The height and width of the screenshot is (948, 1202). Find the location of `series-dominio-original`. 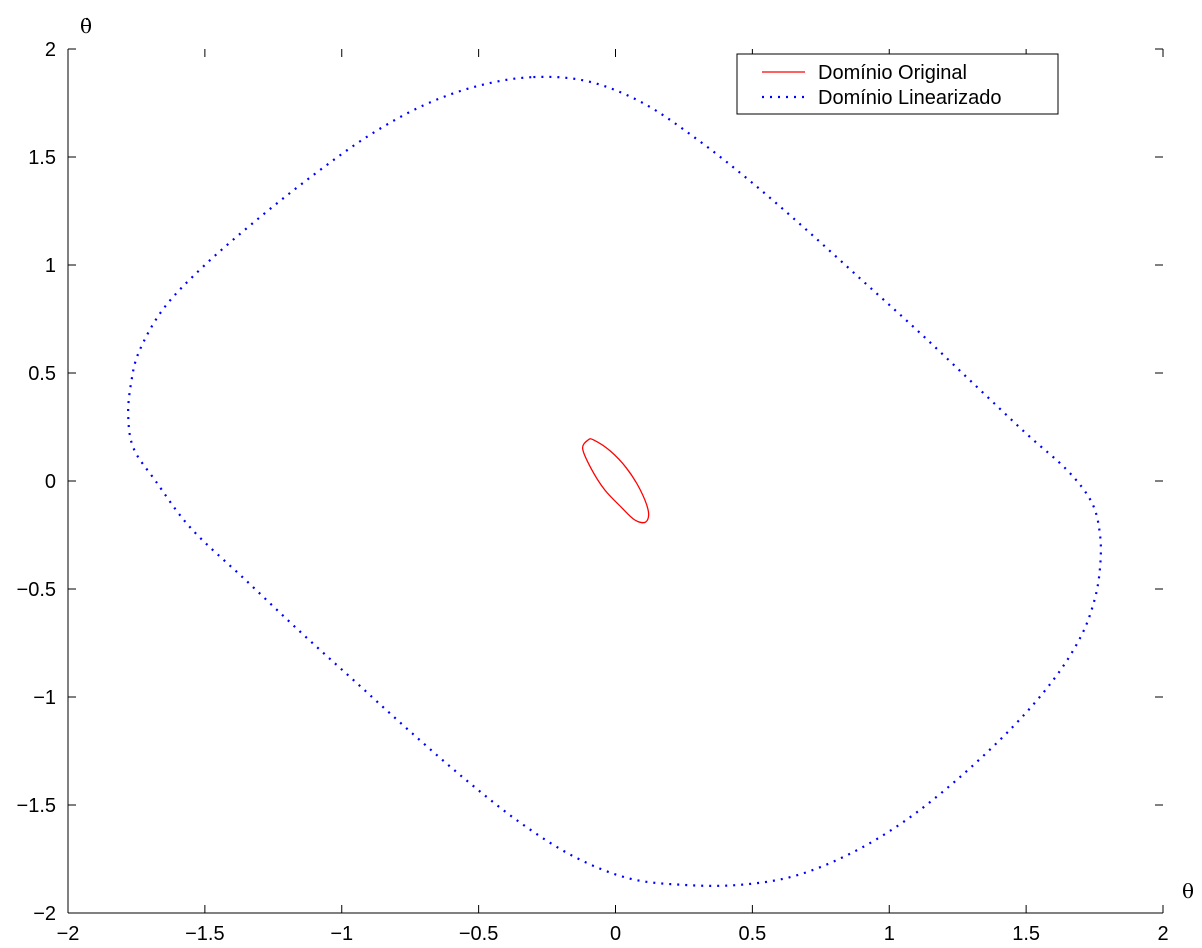

series-dominio-original is located at coordinates (615, 481).